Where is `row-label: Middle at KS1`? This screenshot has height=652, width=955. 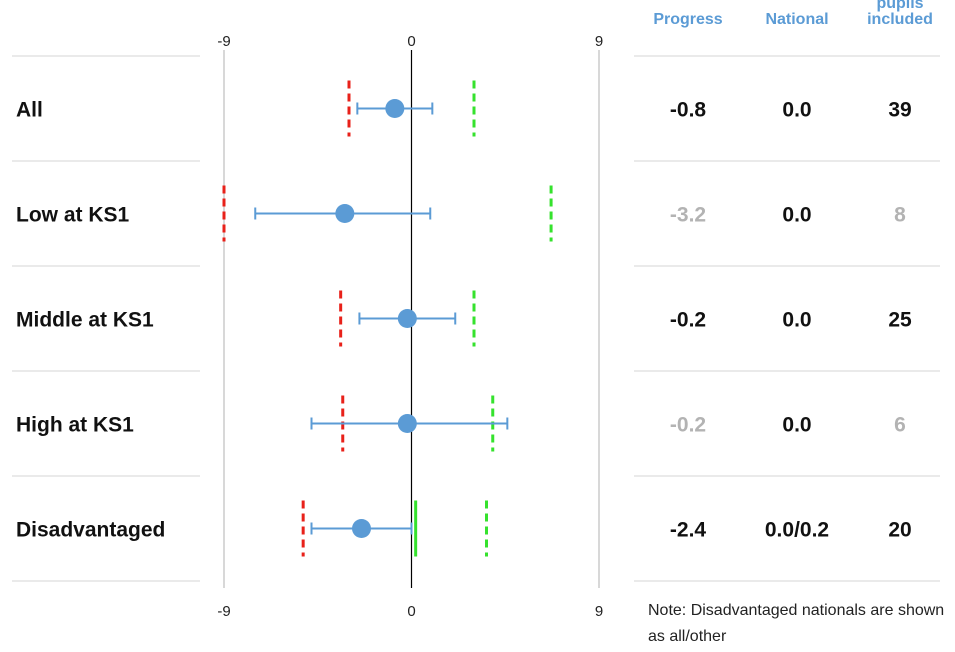 row-label: Middle at KS1 is located at coordinates (85, 320).